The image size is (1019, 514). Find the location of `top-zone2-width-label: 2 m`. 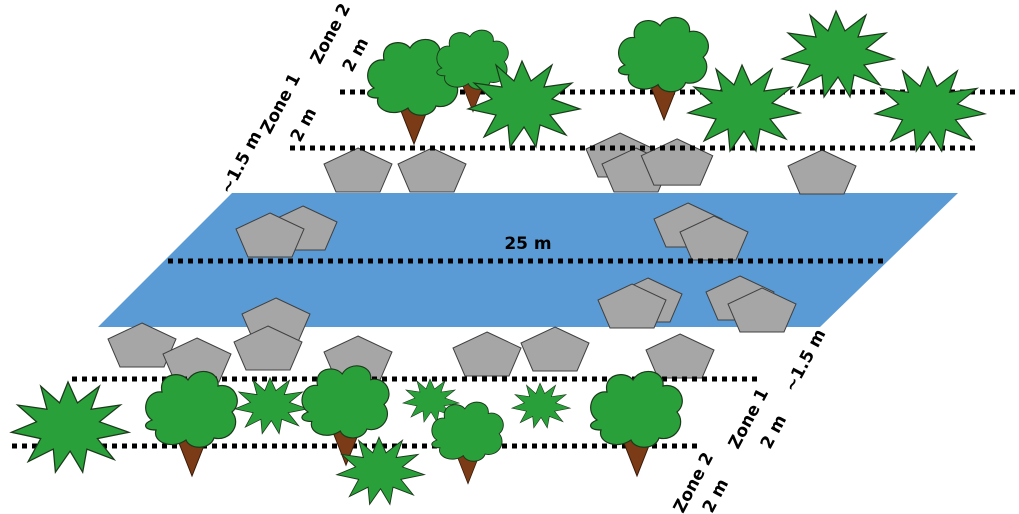

top-zone2-width-label: 2 m is located at coordinates (356, 55).